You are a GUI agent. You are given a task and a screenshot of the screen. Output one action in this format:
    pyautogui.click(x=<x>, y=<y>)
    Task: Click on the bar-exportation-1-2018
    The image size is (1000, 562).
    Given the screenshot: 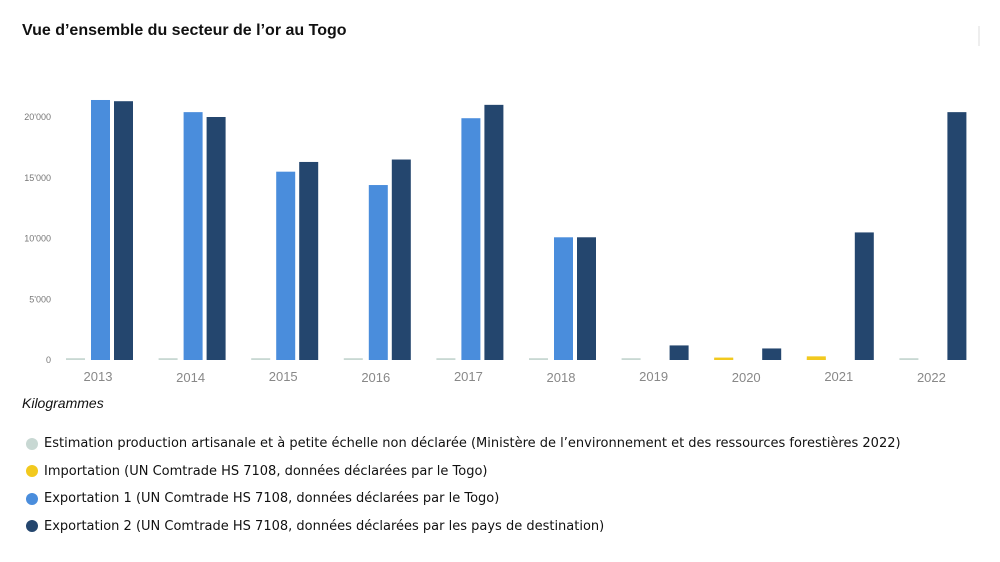 What is the action you would take?
    pyautogui.click(x=563, y=298)
    